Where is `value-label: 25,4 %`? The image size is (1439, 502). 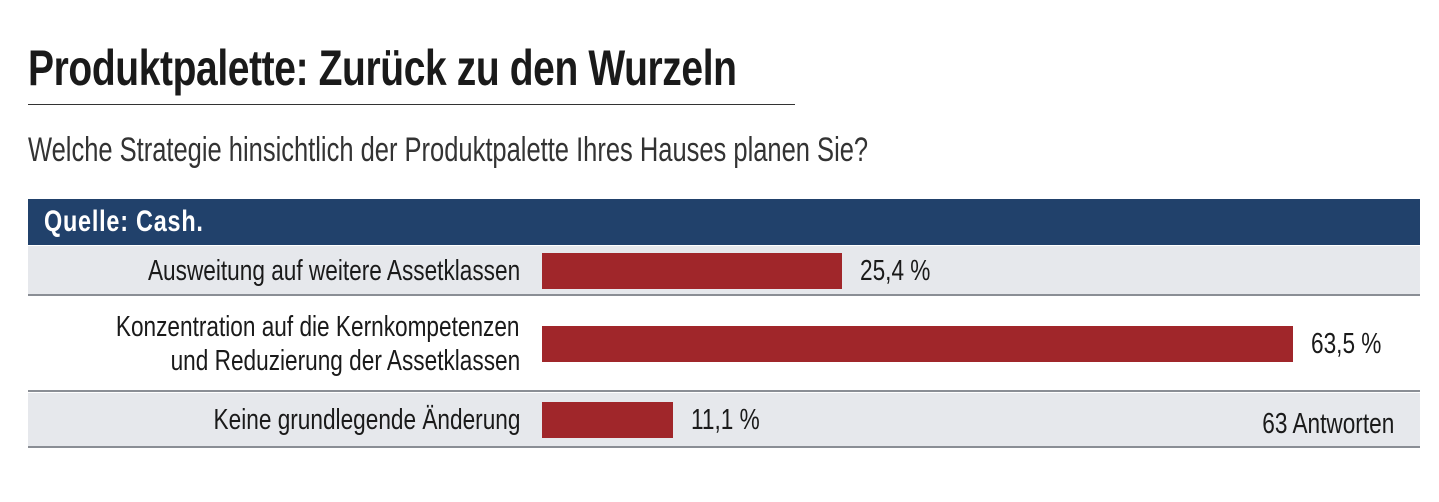 value-label: 25,4 % is located at coordinates (895, 270).